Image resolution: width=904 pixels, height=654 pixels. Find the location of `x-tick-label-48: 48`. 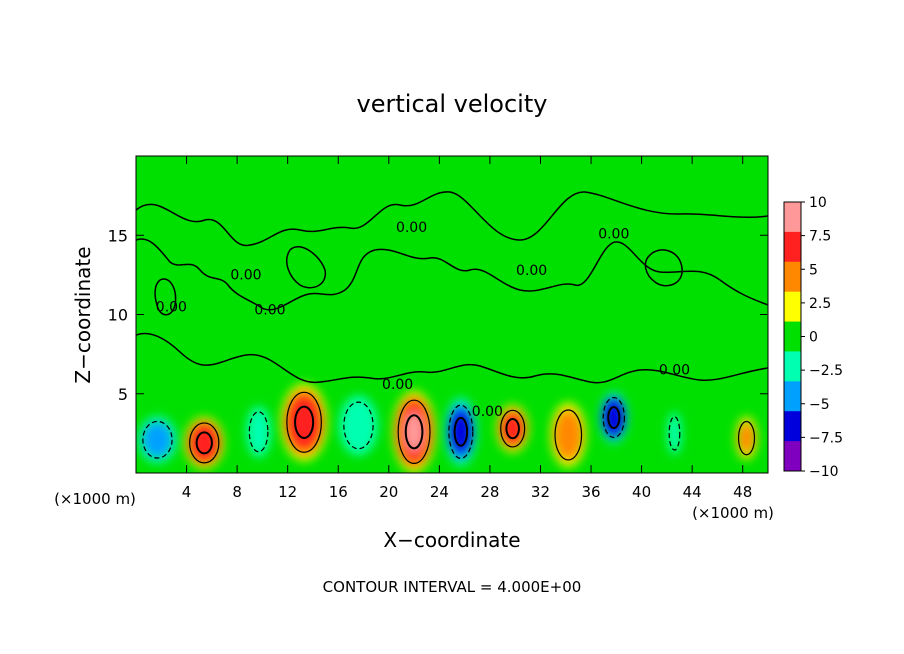

x-tick-label-48: 48 is located at coordinates (742, 492).